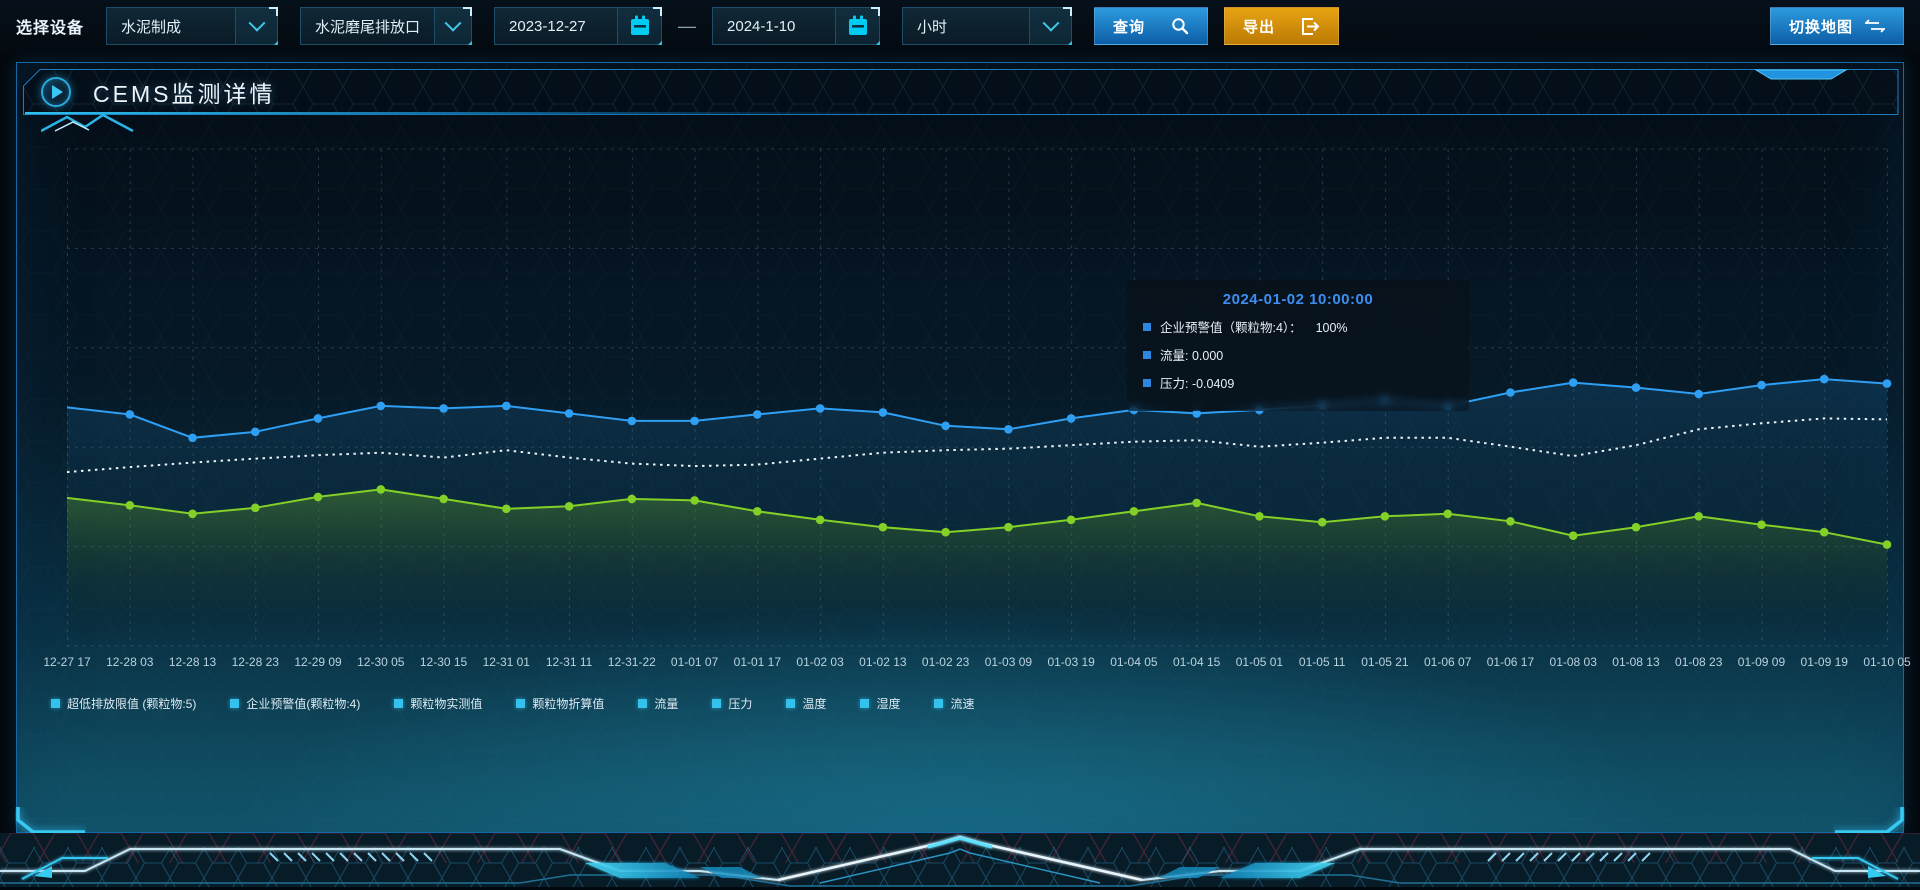 The height and width of the screenshot is (890, 1920). I want to click on x-axis-label: 01-04 15, so click(1196, 662).